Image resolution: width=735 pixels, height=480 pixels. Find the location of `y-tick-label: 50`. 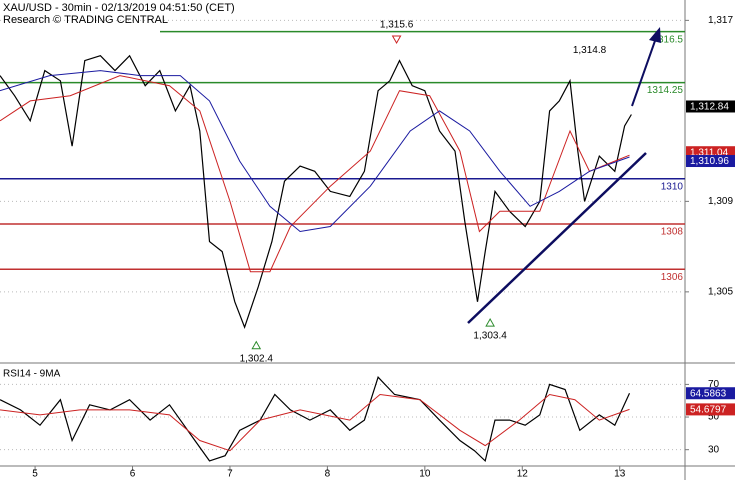

y-tick-label: 50 is located at coordinates (714, 417).